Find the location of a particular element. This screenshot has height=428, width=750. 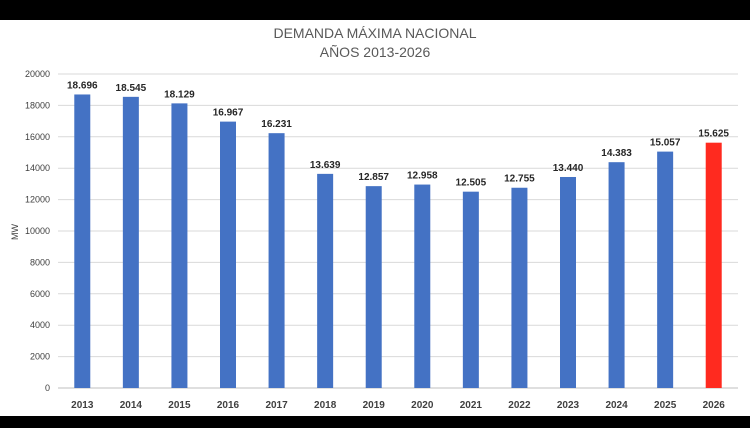

data-label-2014: 18.545 is located at coordinates (131, 88).